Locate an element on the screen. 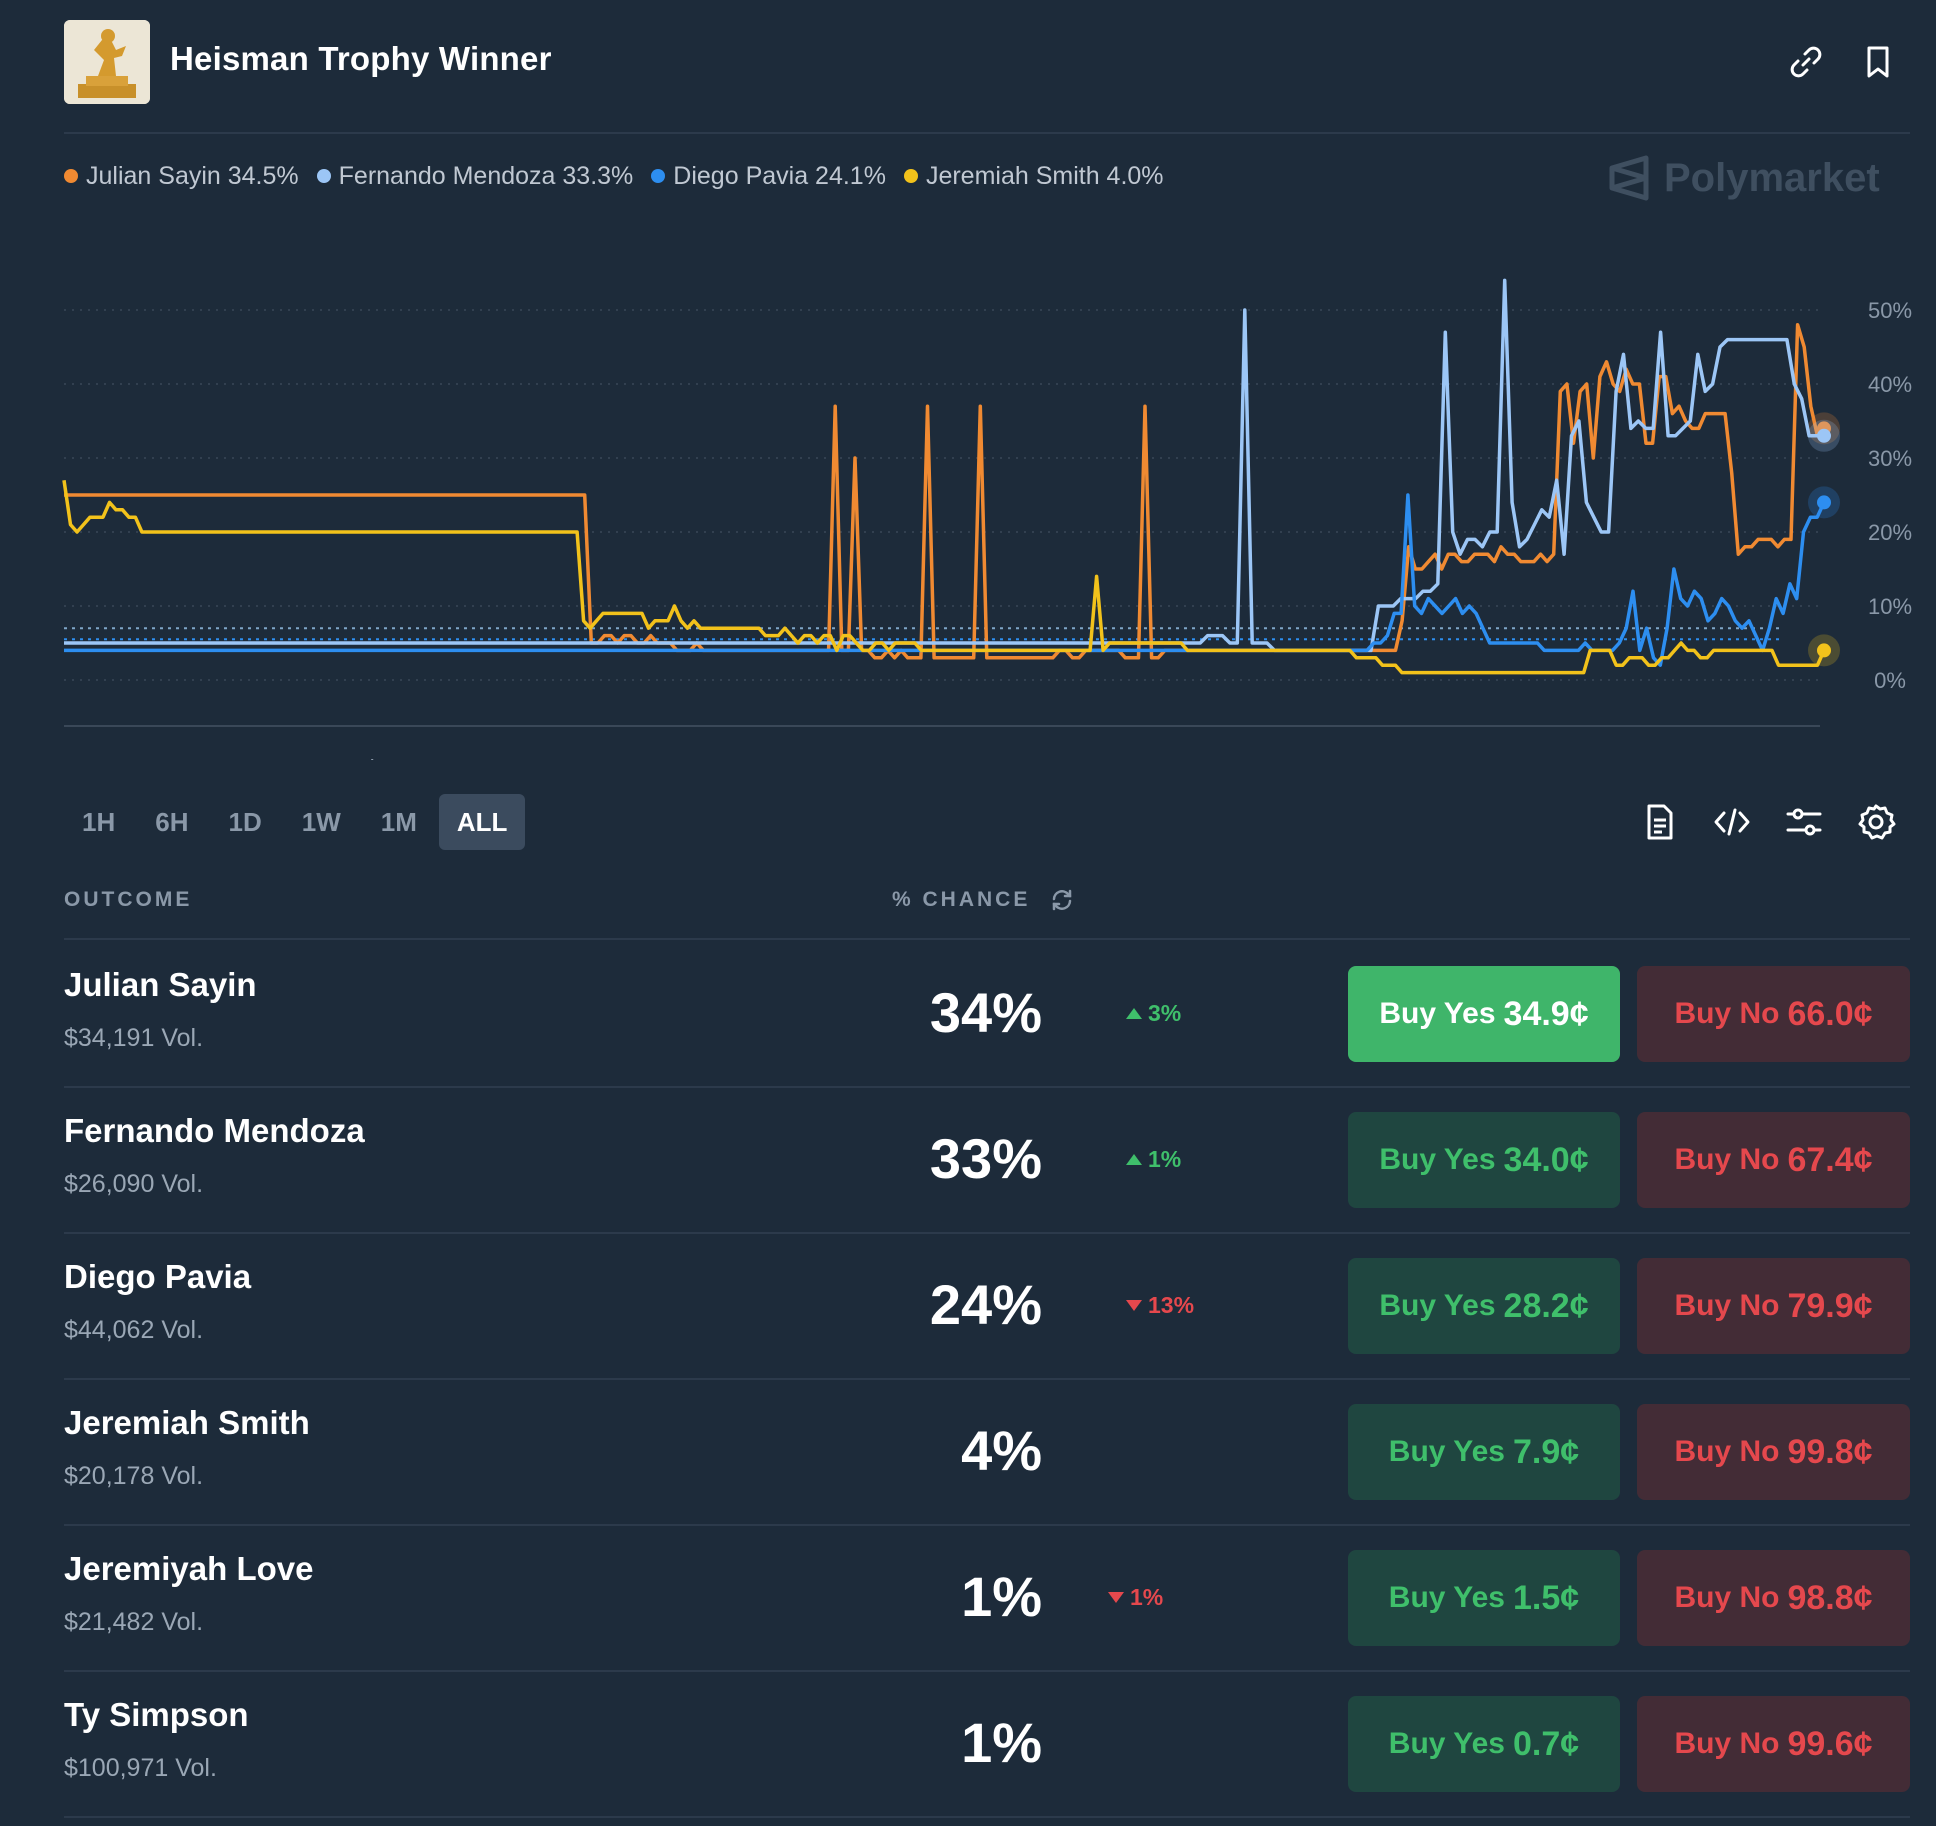 Image resolution: width=1936 pixels, height=1826 pixels. series-line is located at coordinates (944, 577).